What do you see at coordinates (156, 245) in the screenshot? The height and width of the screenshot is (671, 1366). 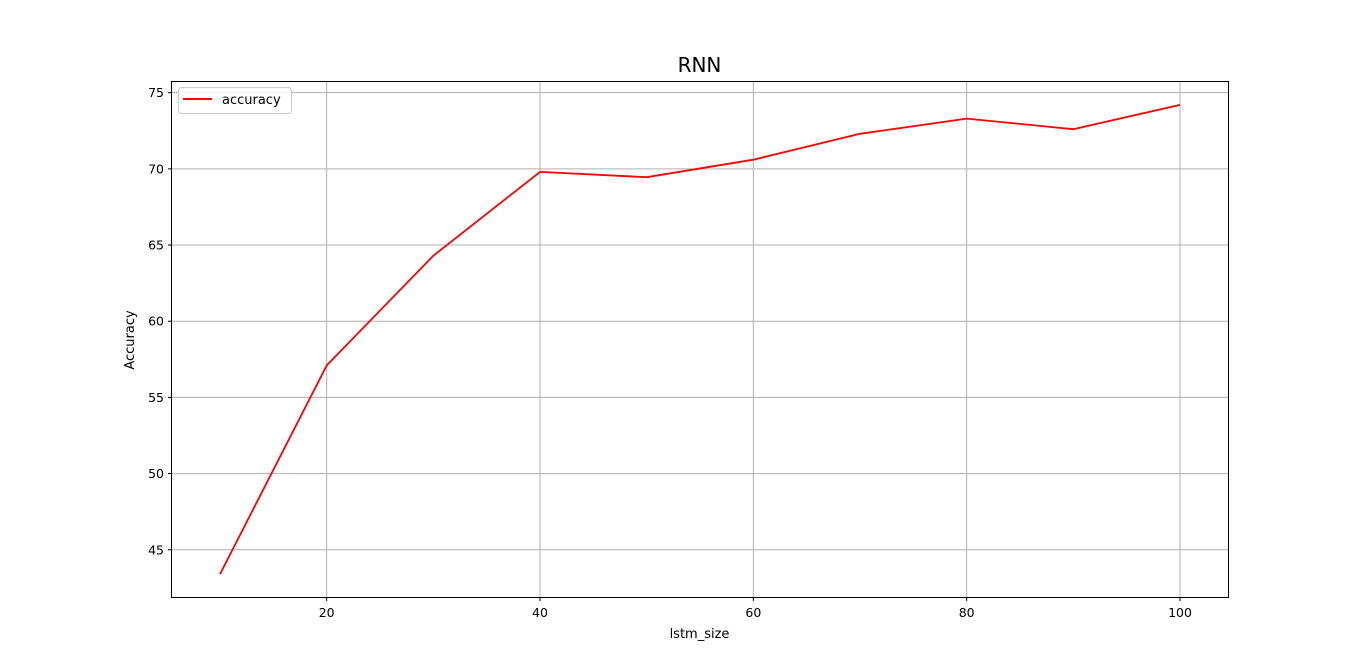 I see `y-tick-label: 65` at bounding box center [156, 245].